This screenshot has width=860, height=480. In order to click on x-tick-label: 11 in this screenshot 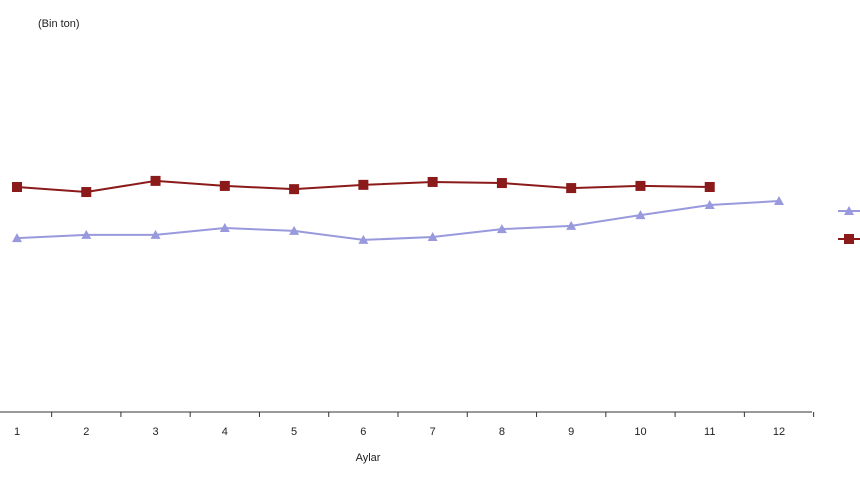, I will do `click(709, 432)`.